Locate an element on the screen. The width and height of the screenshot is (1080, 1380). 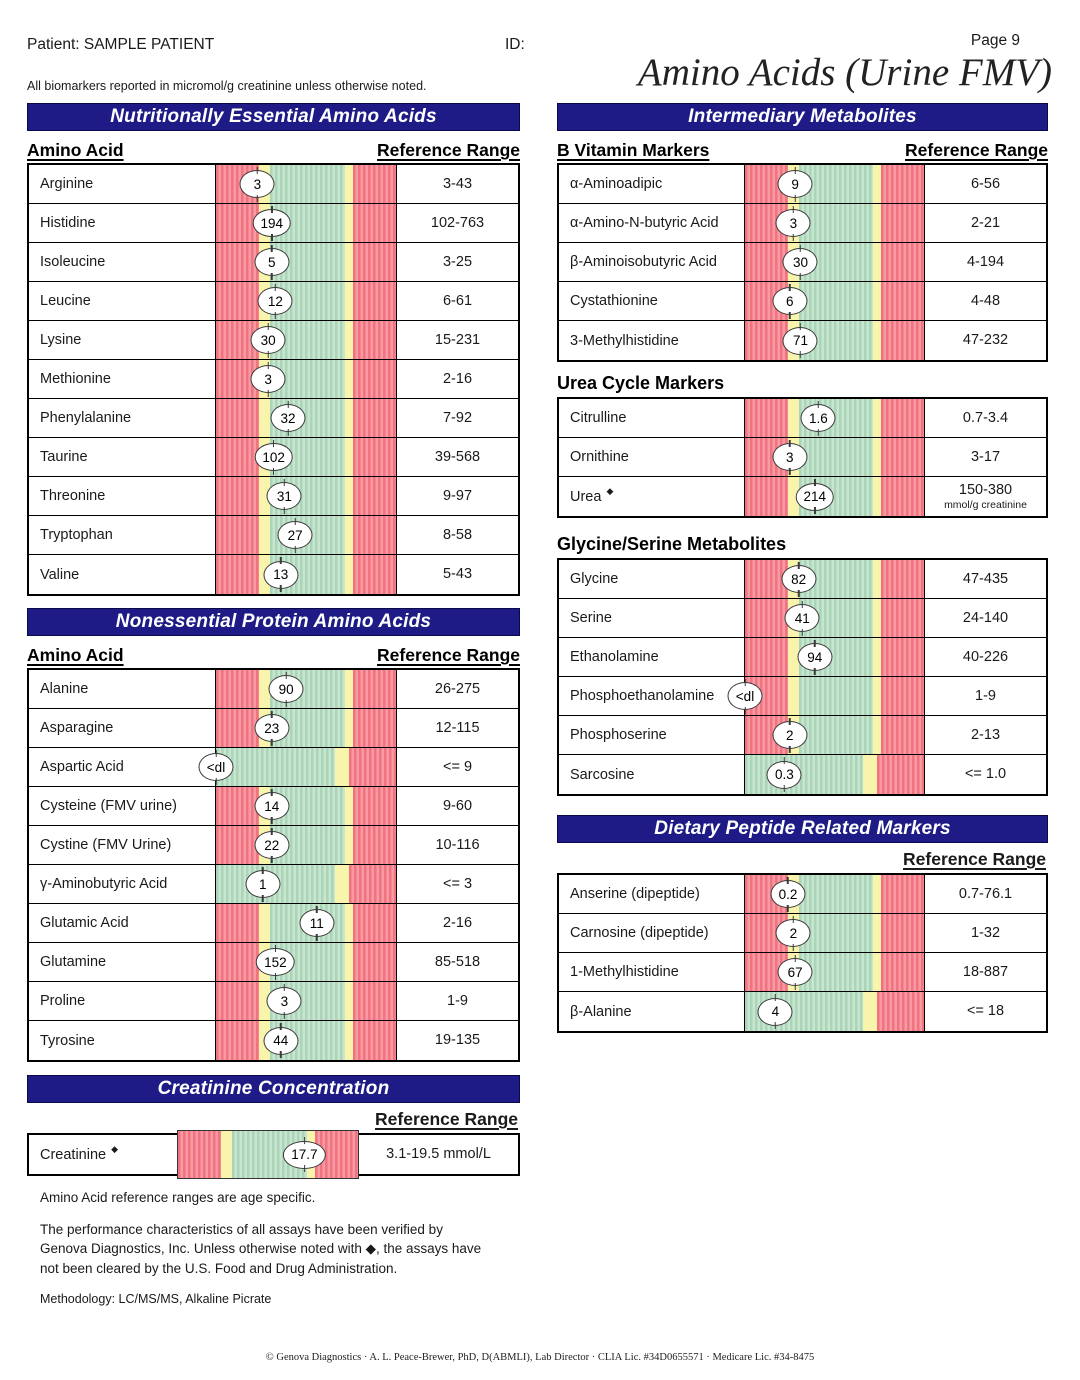
table-row: Methionine 3 2-16 is located at coordinates (273, 379).